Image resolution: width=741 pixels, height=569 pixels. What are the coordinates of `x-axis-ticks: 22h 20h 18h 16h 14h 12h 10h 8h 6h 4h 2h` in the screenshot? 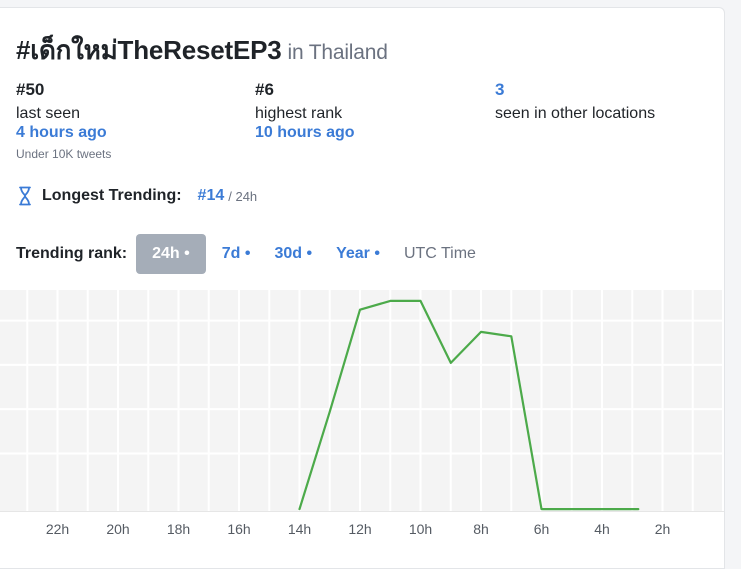 It's located at (358, 529).